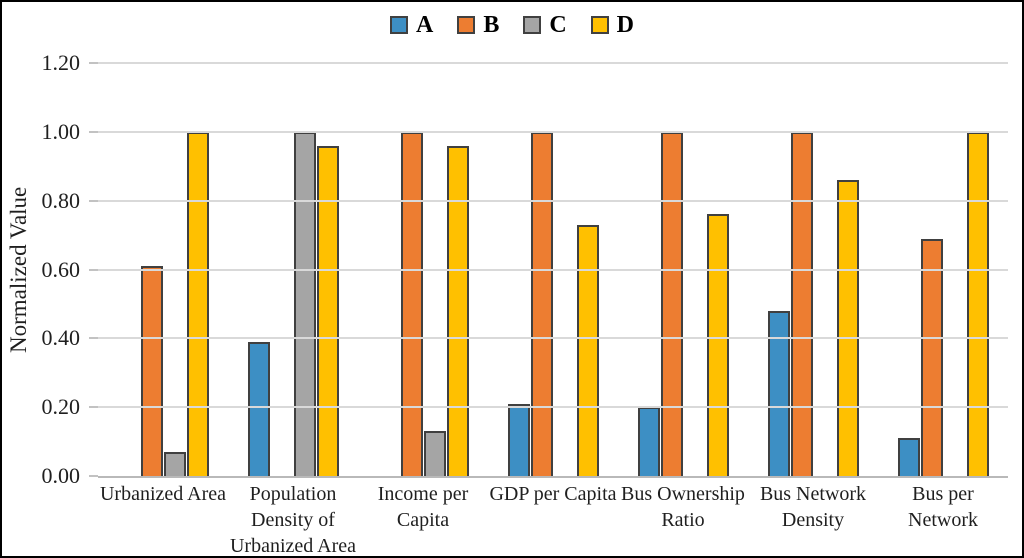  What do you see at coordinates (61, 200) in the screenshot?
I see `y-tick-label: 0.80` at bounding box center [61, 200].